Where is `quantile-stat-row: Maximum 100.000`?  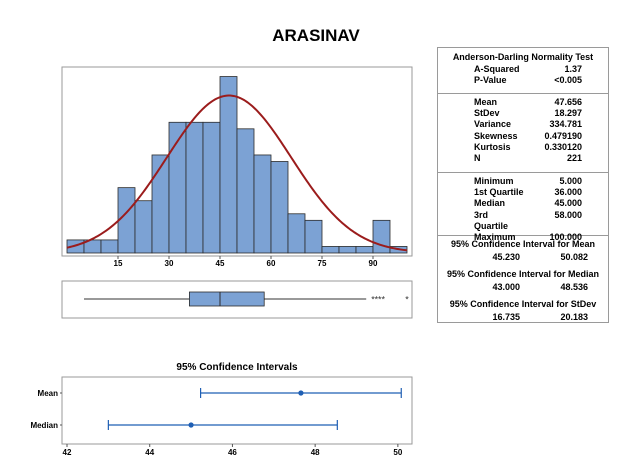
quantile-stat-row: Maximum 100.000 is located at coordinates (523, 237).